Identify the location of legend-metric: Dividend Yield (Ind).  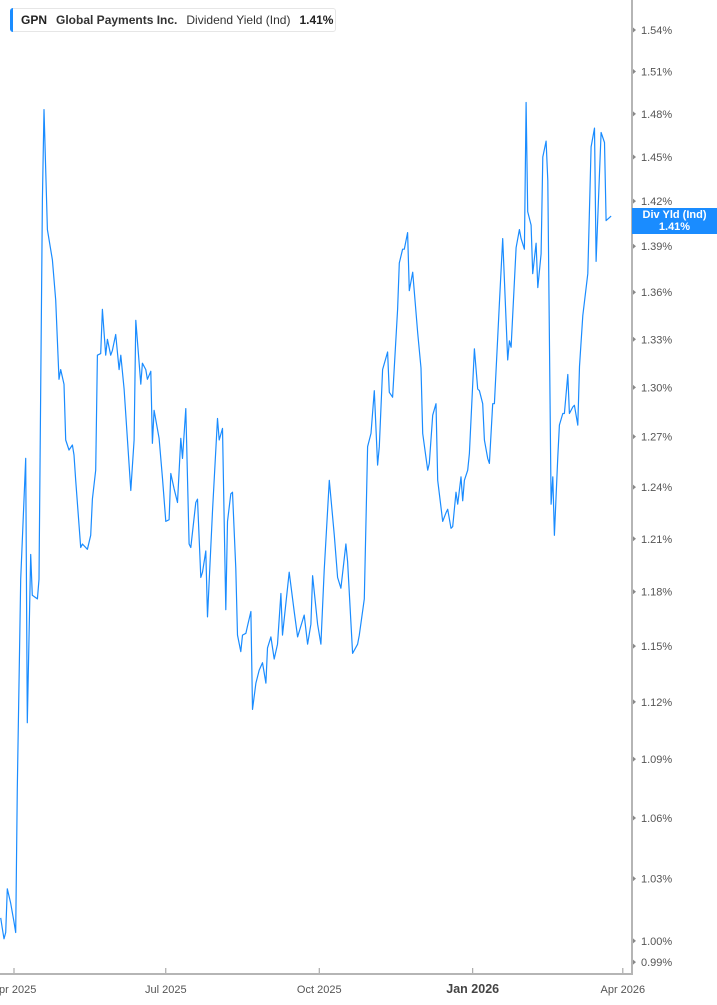
(238, 20).